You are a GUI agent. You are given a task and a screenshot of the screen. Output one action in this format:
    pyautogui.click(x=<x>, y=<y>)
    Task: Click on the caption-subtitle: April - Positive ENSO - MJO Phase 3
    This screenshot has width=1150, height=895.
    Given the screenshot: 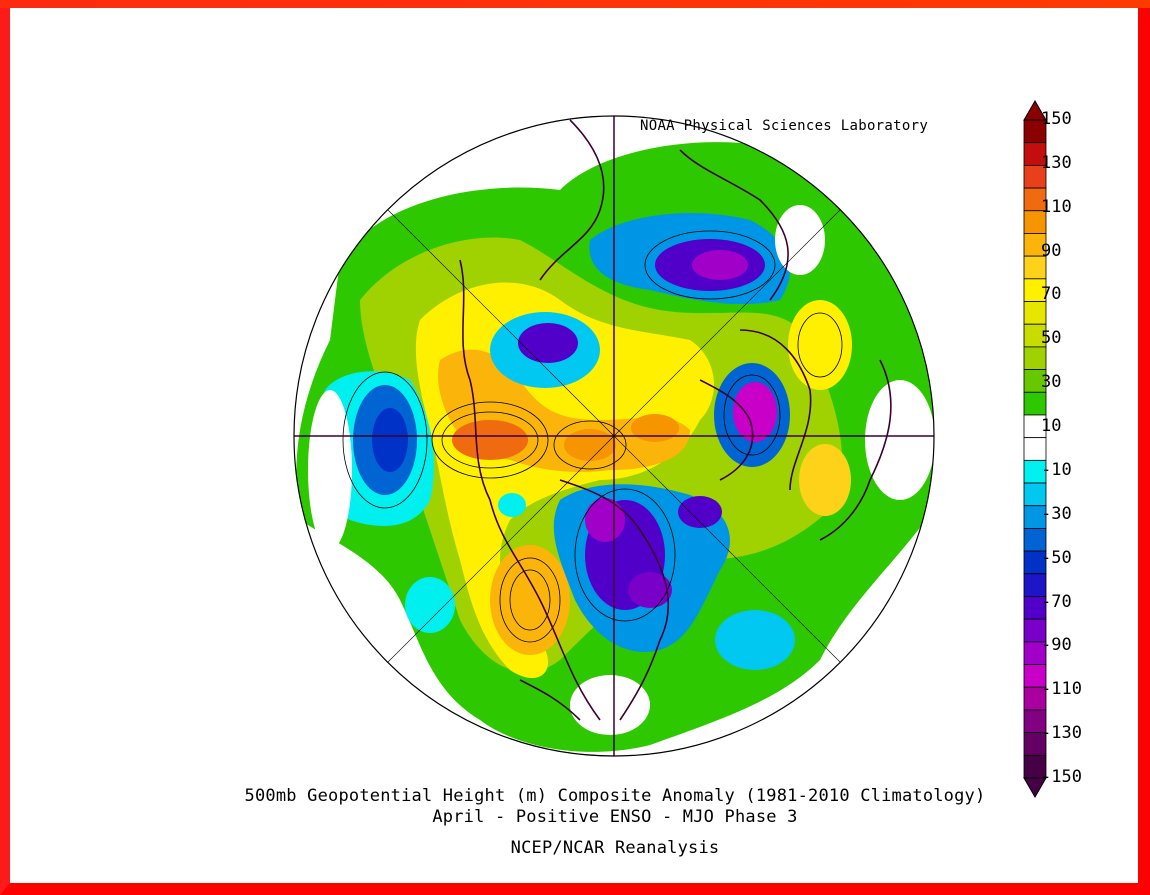 What is the action you would take?
    pyautogui.click(x=615, y=817)
    